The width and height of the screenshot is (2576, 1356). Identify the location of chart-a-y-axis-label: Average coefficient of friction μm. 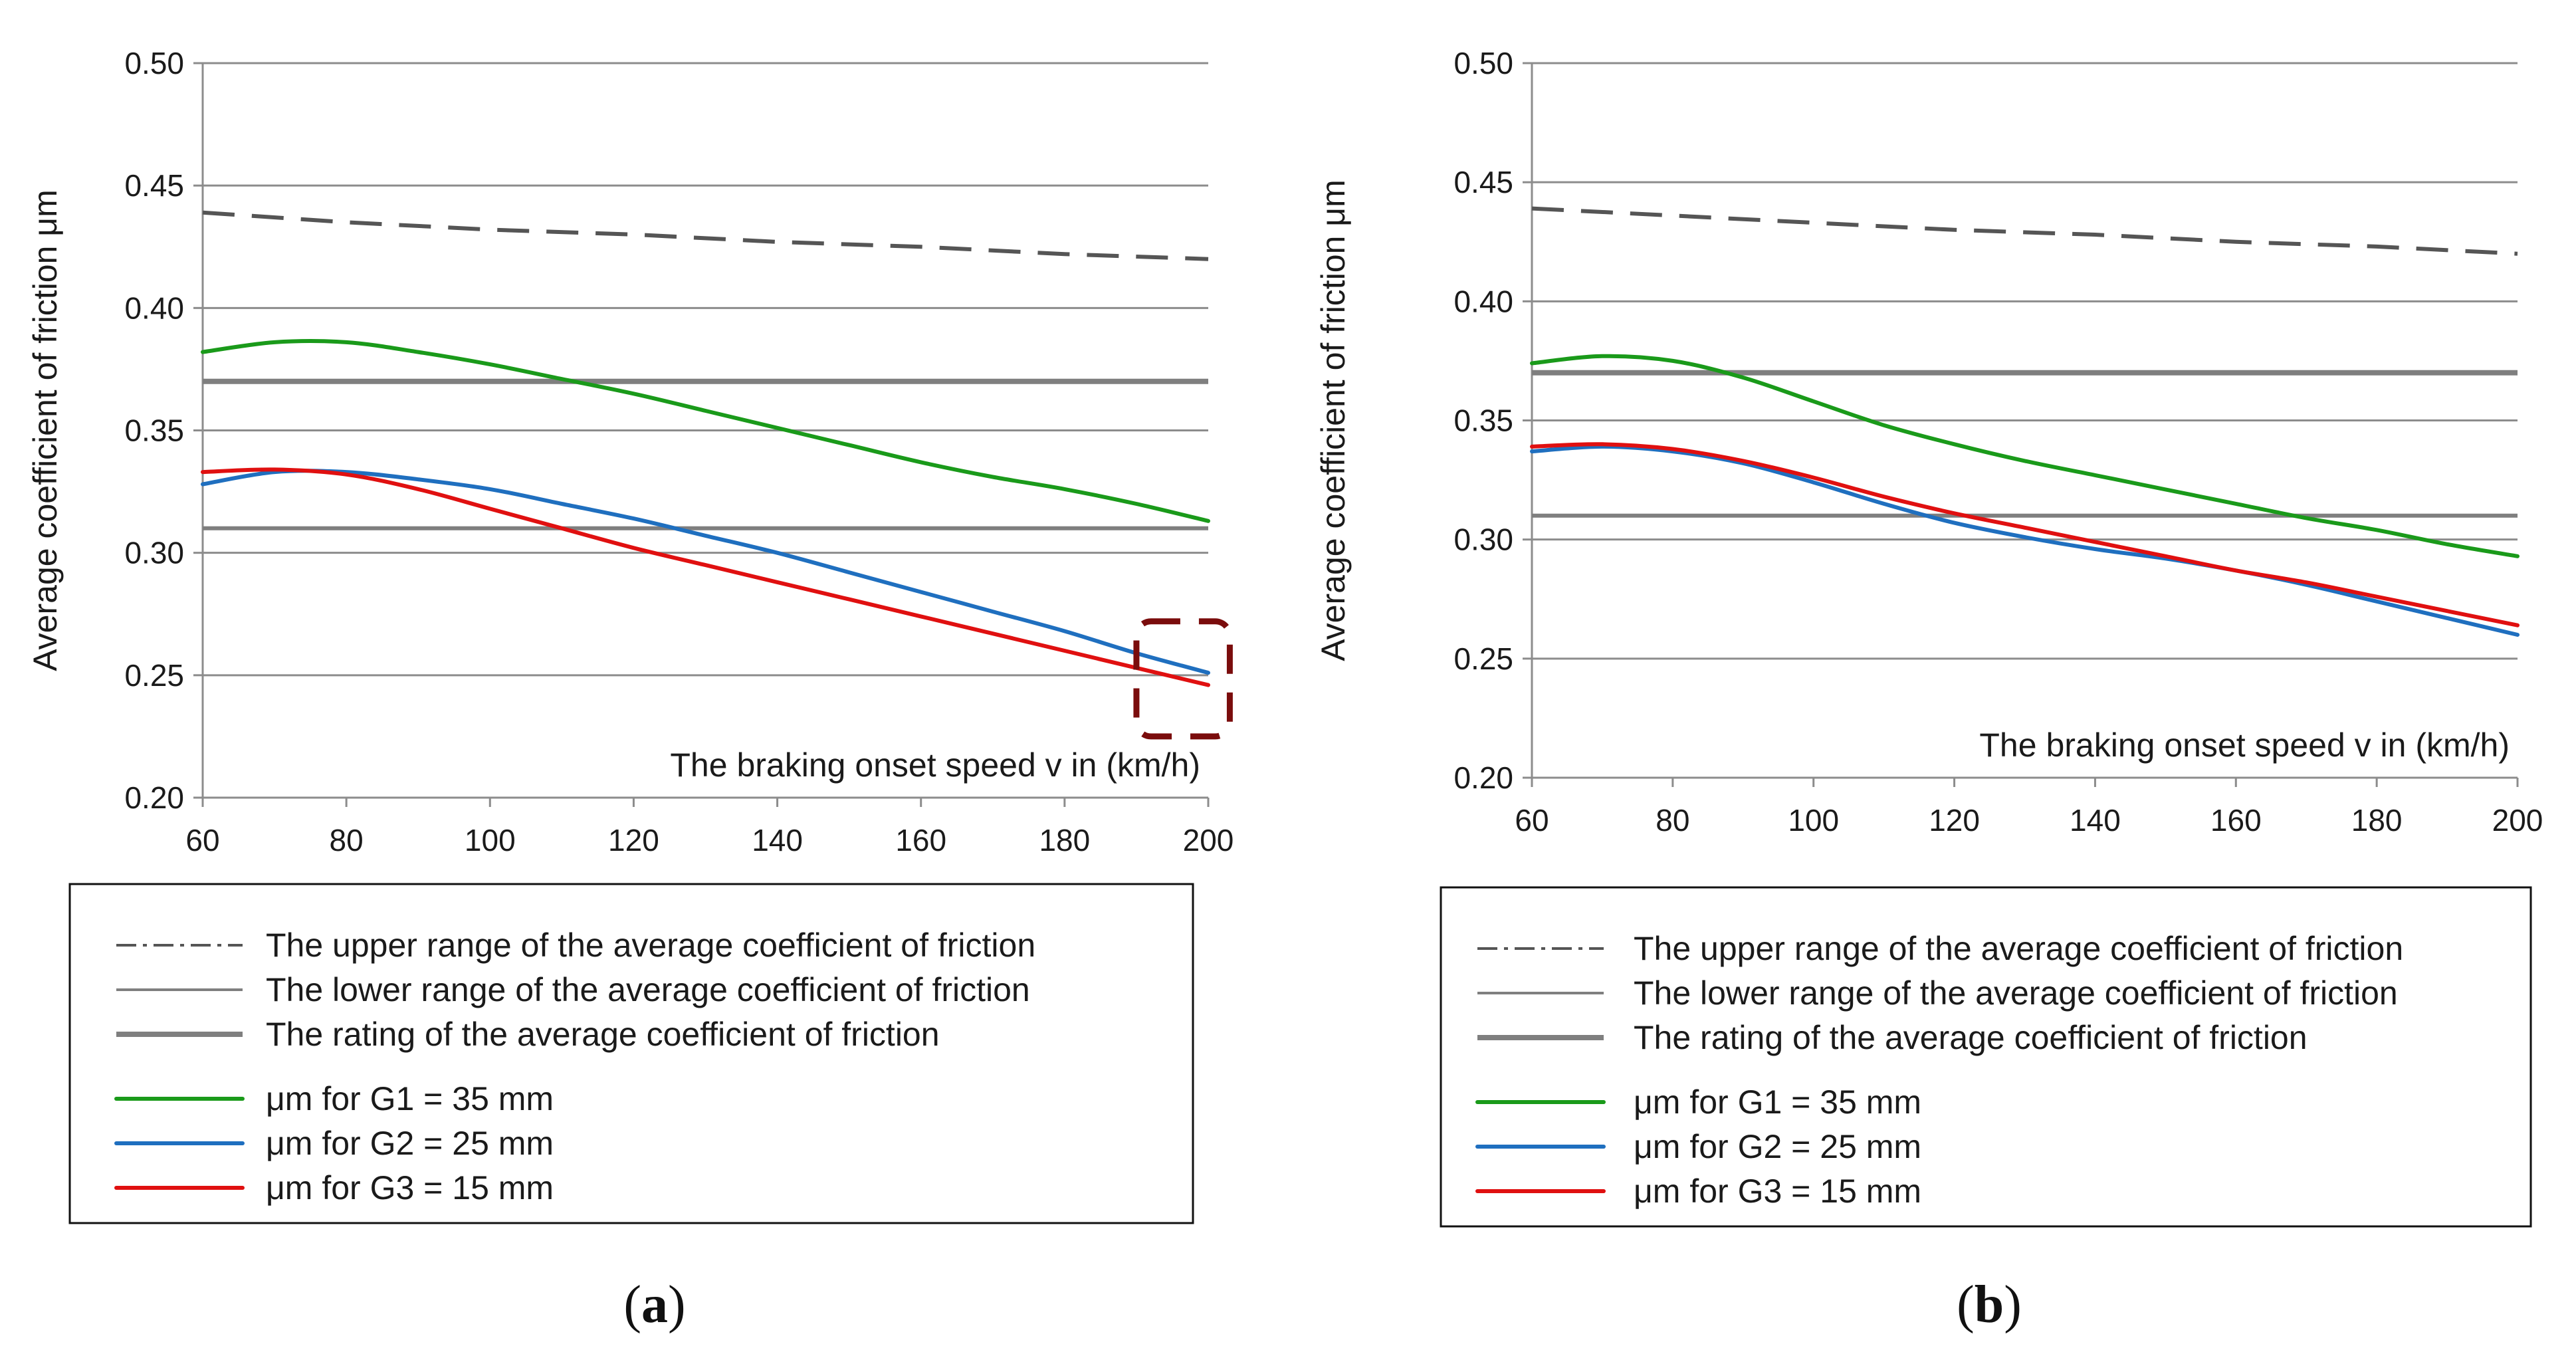
(45, 430).